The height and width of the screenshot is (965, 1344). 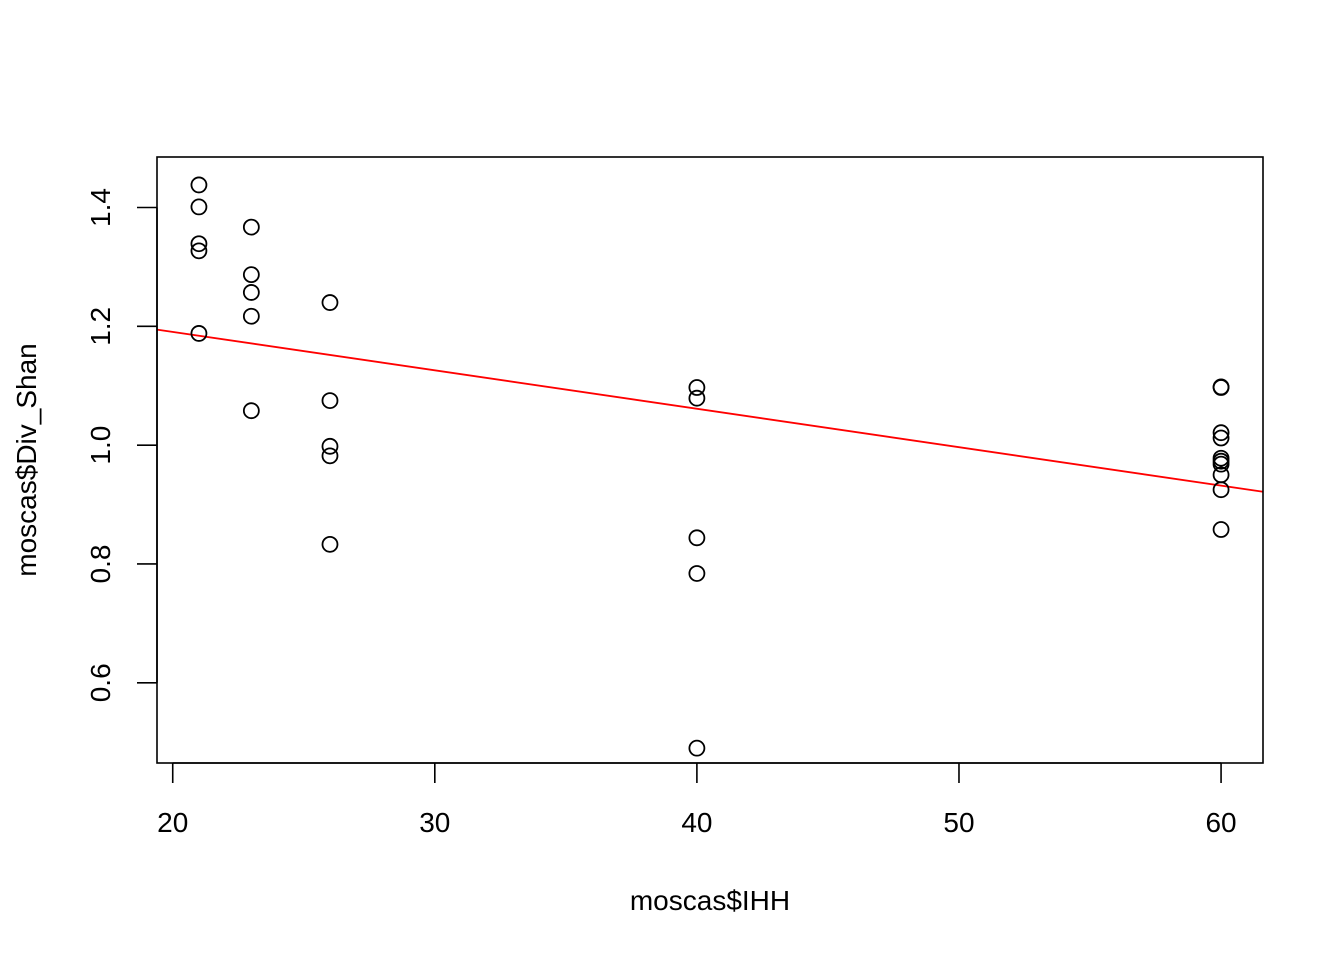 I want to click on x-tick-label: 30, so click(x=434, y=822).